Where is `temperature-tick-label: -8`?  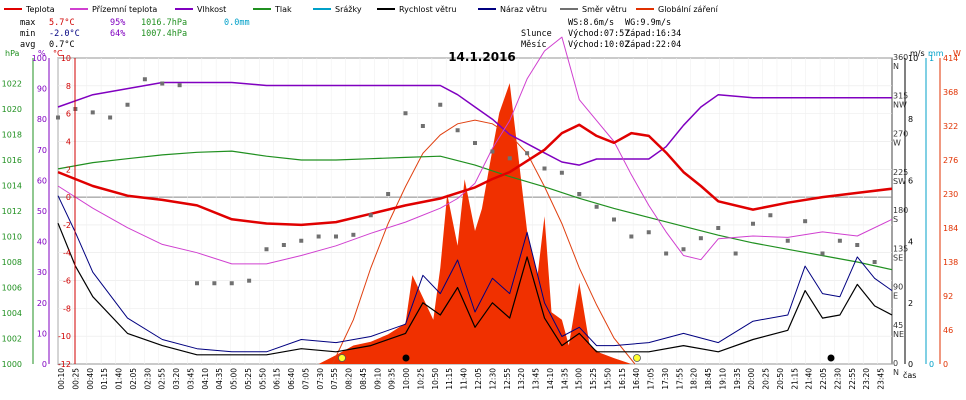
temperature-tick-label: -8 is located at coordinates (67, 308).